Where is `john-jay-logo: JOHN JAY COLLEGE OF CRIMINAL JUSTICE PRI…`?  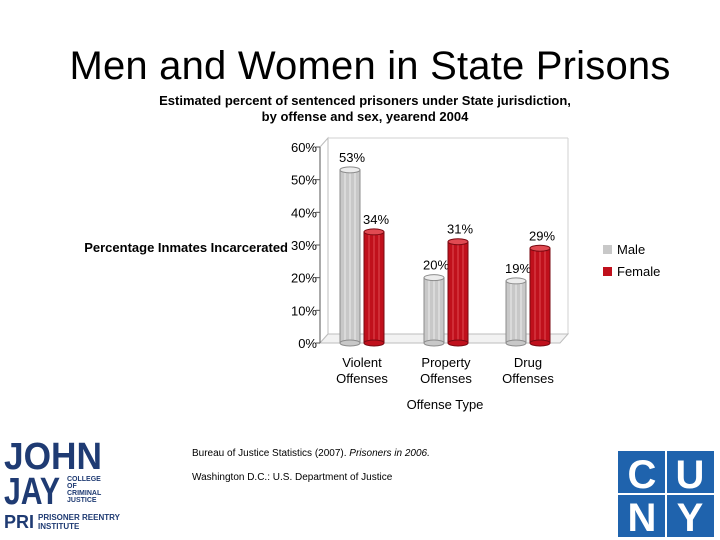
john-jay-logo: JOHN JAY COLLEGE OF CRIMINAL JUSTICE PRI… is located at coordinates (62, 484).